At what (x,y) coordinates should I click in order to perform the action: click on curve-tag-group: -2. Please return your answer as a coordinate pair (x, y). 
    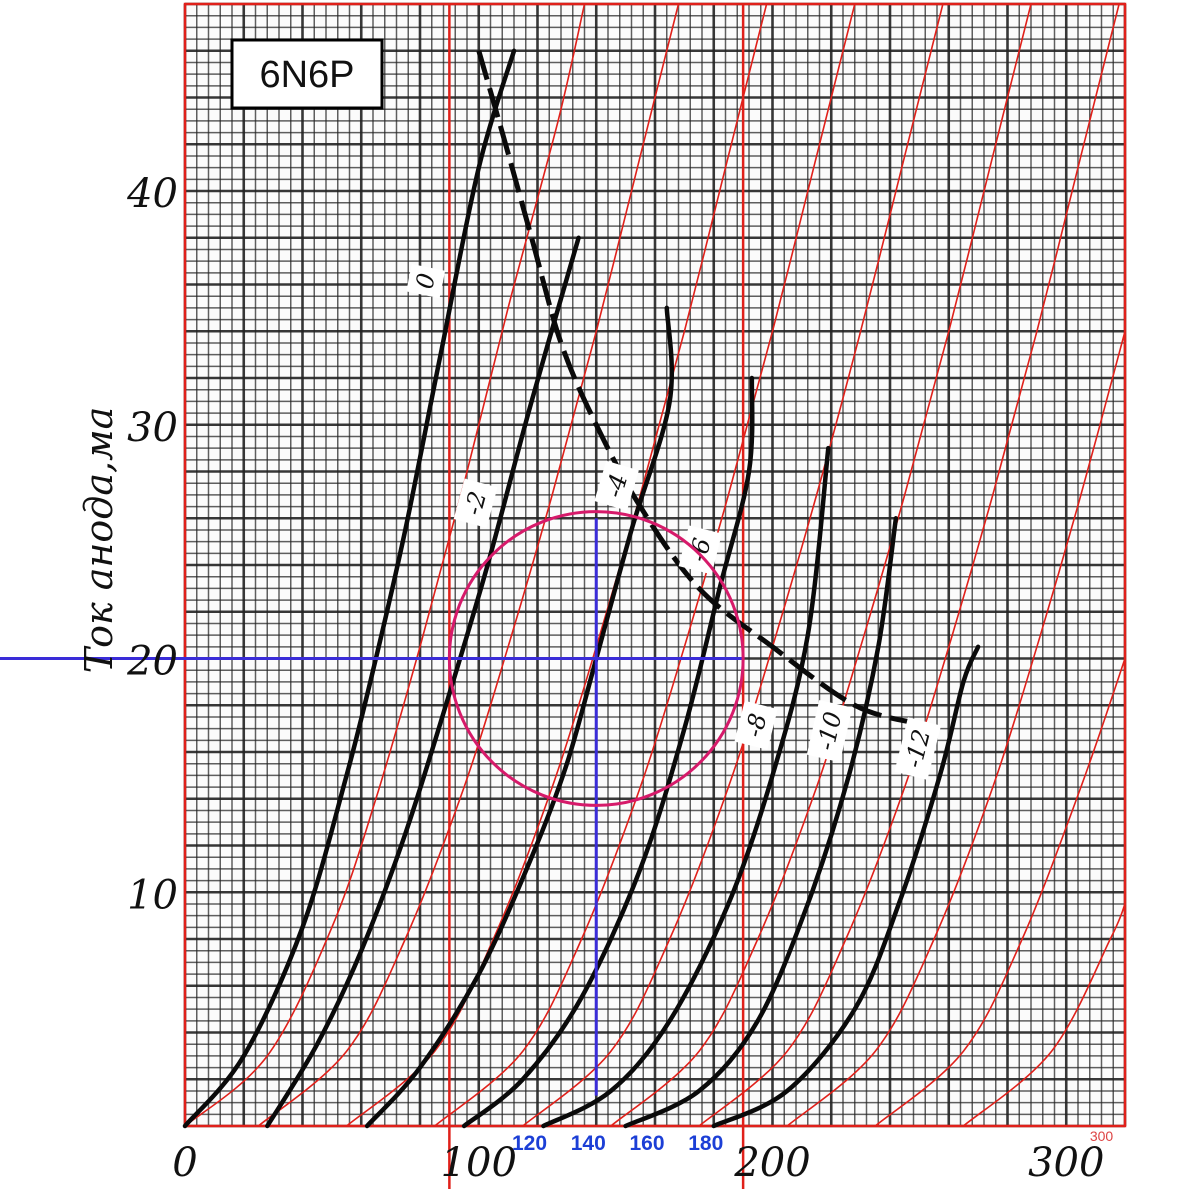
    Looking at the image, I should click on (475, 503).